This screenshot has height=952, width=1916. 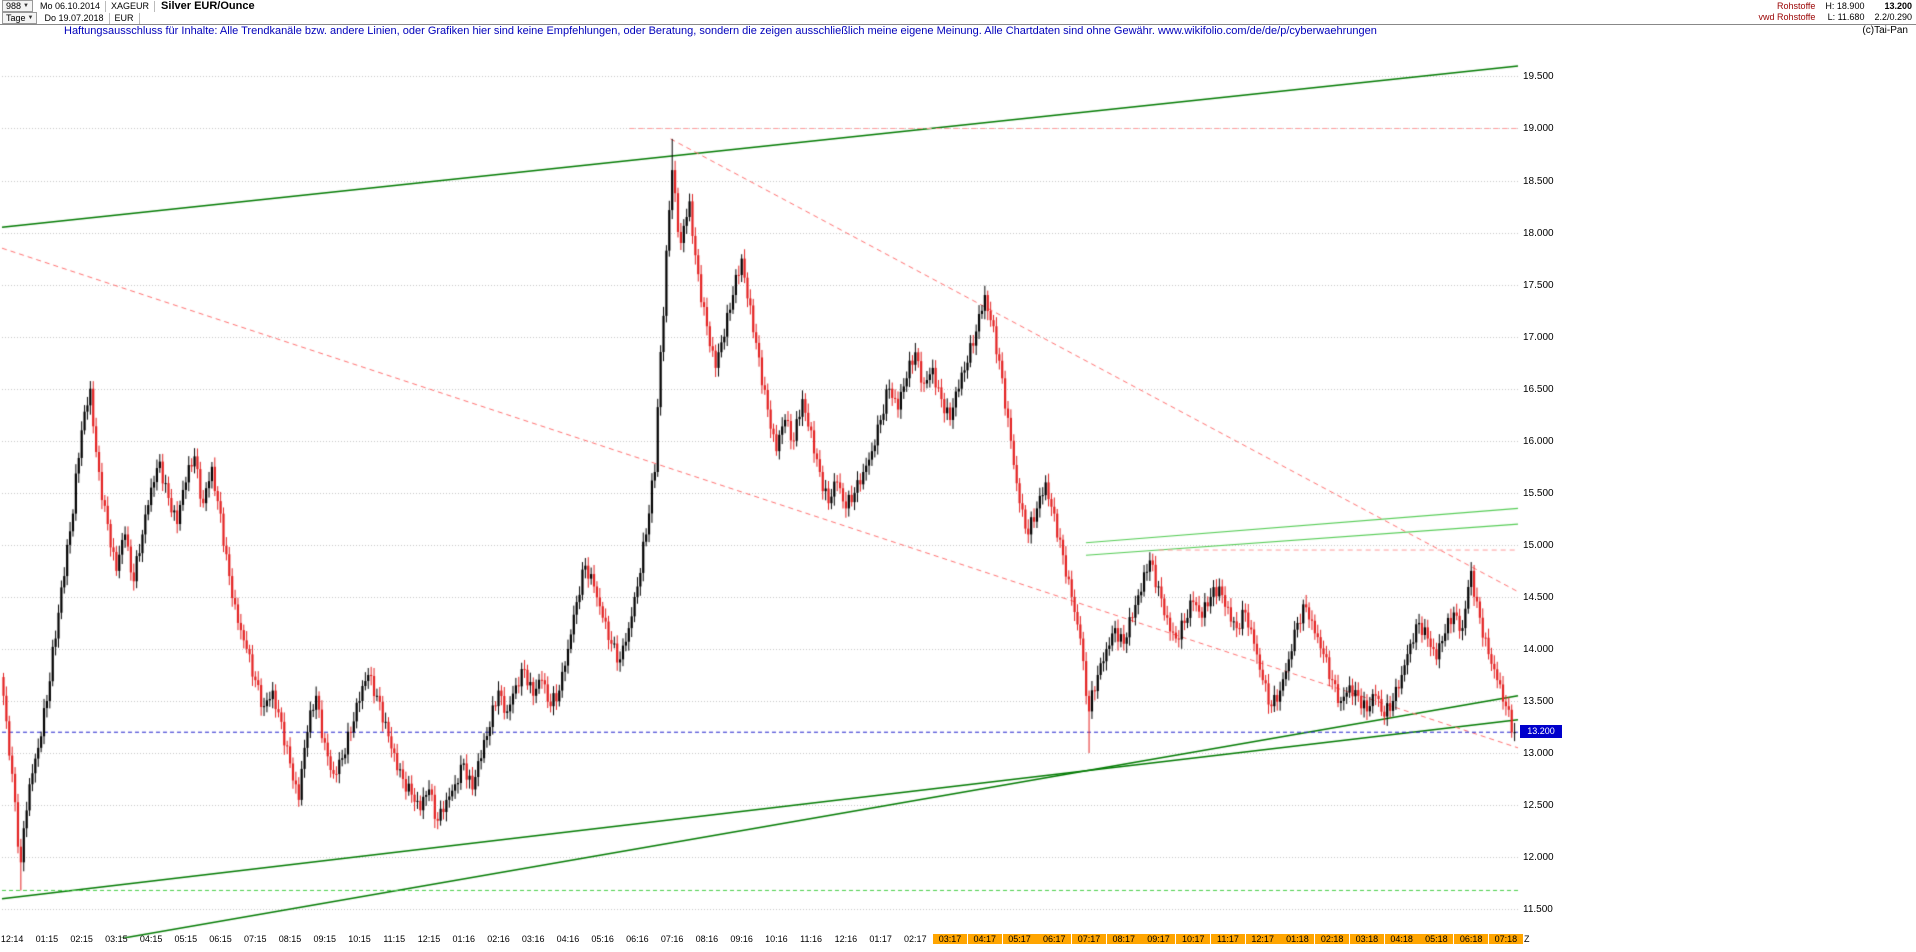 I want to click on y-axis-label: 18.000, so click(x=1538, y=233).